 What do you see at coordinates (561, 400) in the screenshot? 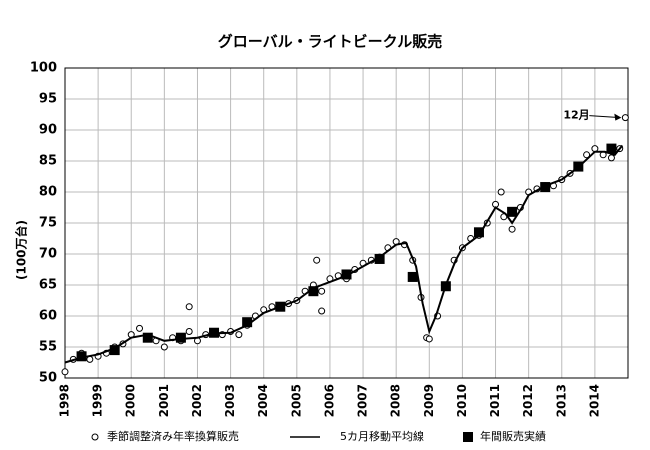
I see `x-tick-label: 2013` at bounding box center [561, 400].